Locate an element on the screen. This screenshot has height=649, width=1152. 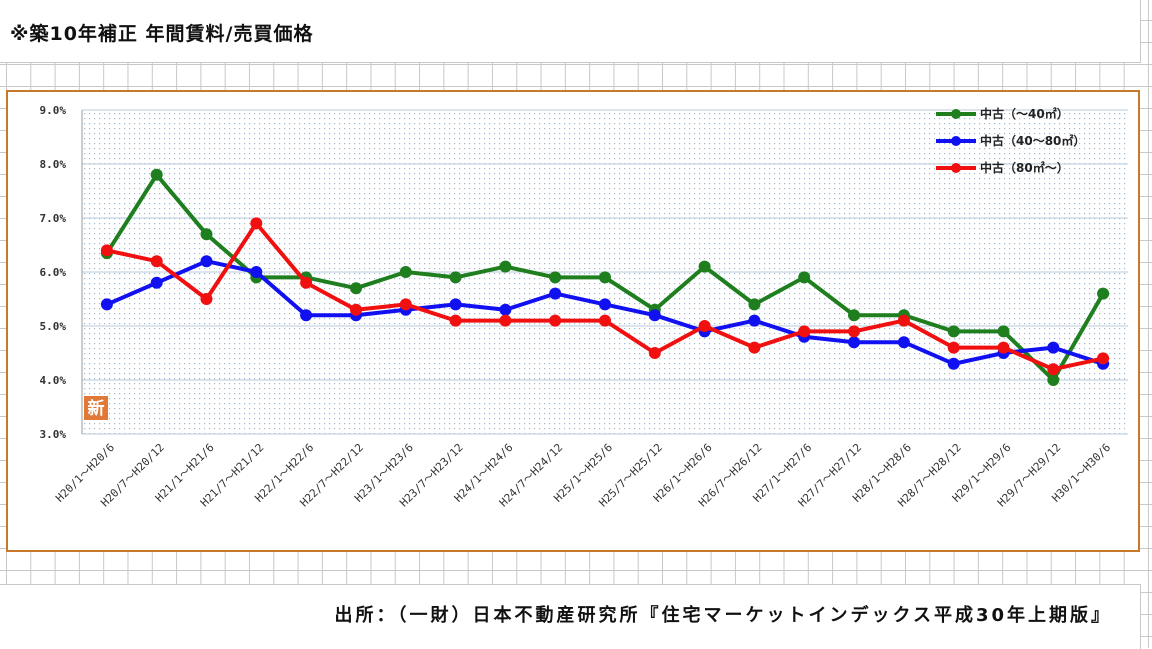
y-tick-label: 5.0% is located at coordinates (53, 326).